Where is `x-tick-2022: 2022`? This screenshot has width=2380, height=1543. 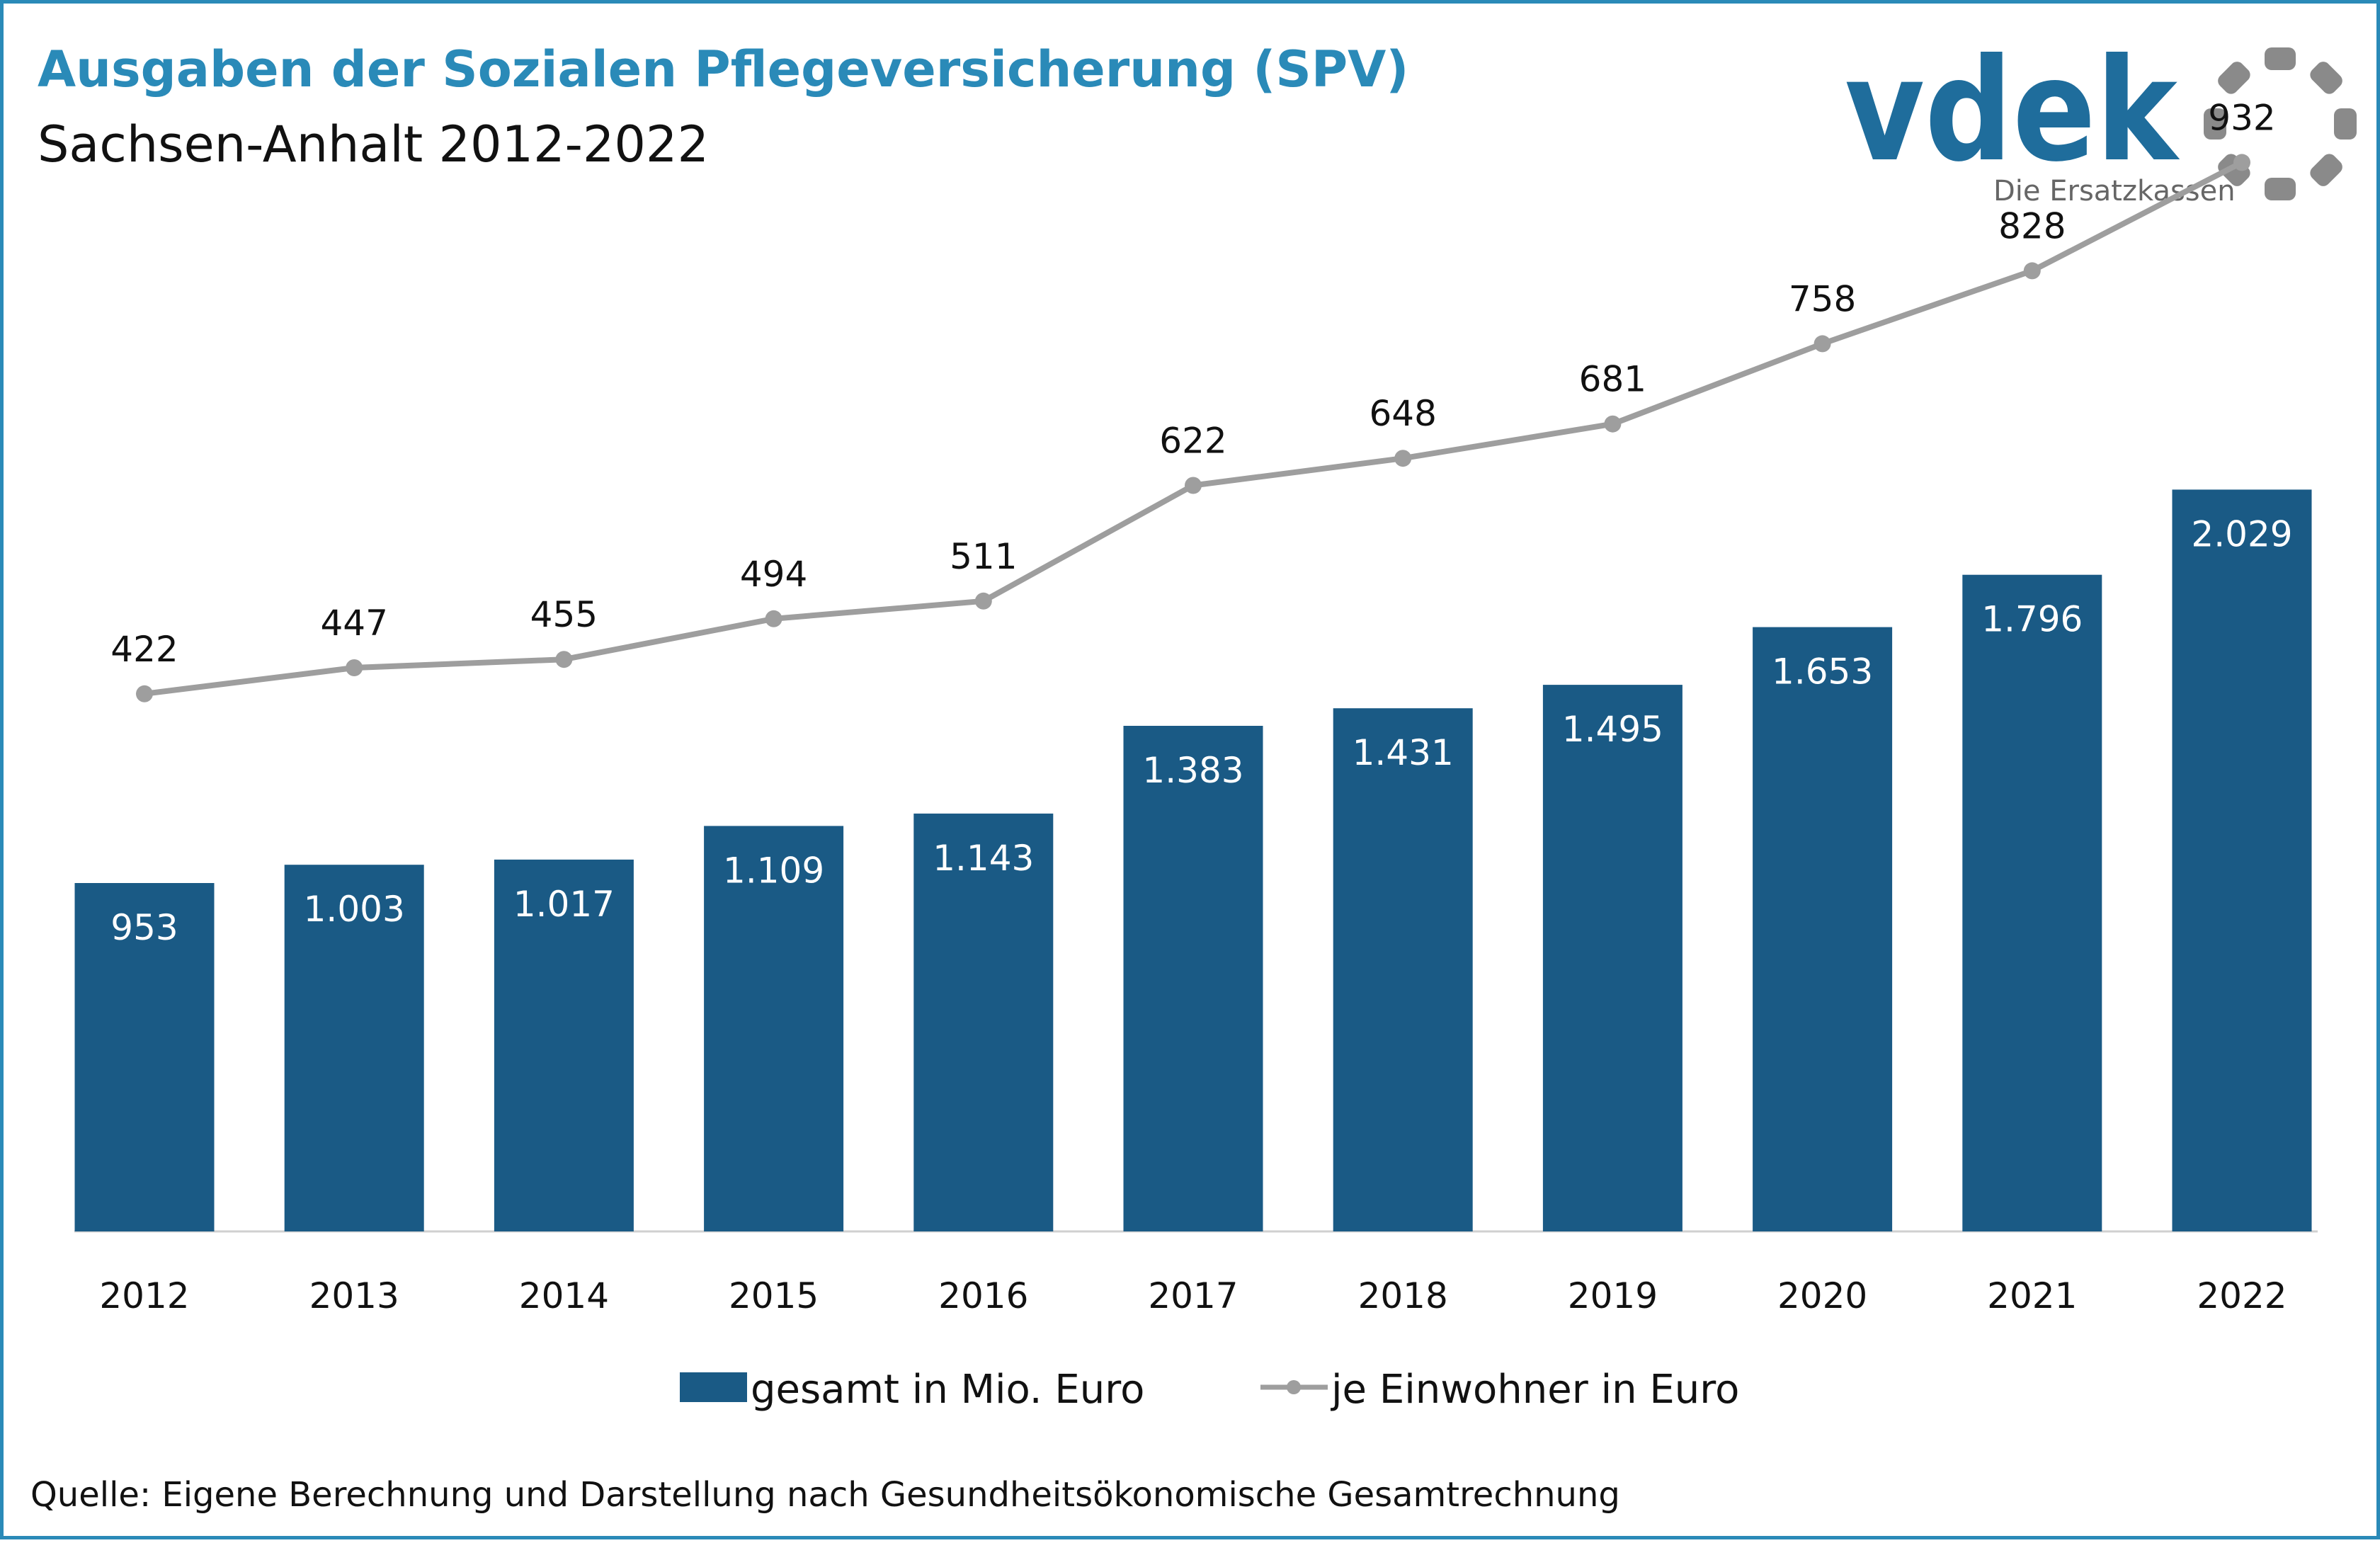
x-tick-2022: 2022 is located at coordinates (2242, 1295).